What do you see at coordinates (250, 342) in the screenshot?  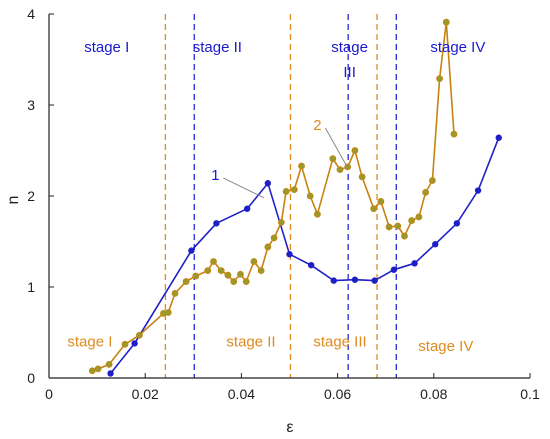 I see `stage-label-bottom: stage II` at bounding box center [250, 342].